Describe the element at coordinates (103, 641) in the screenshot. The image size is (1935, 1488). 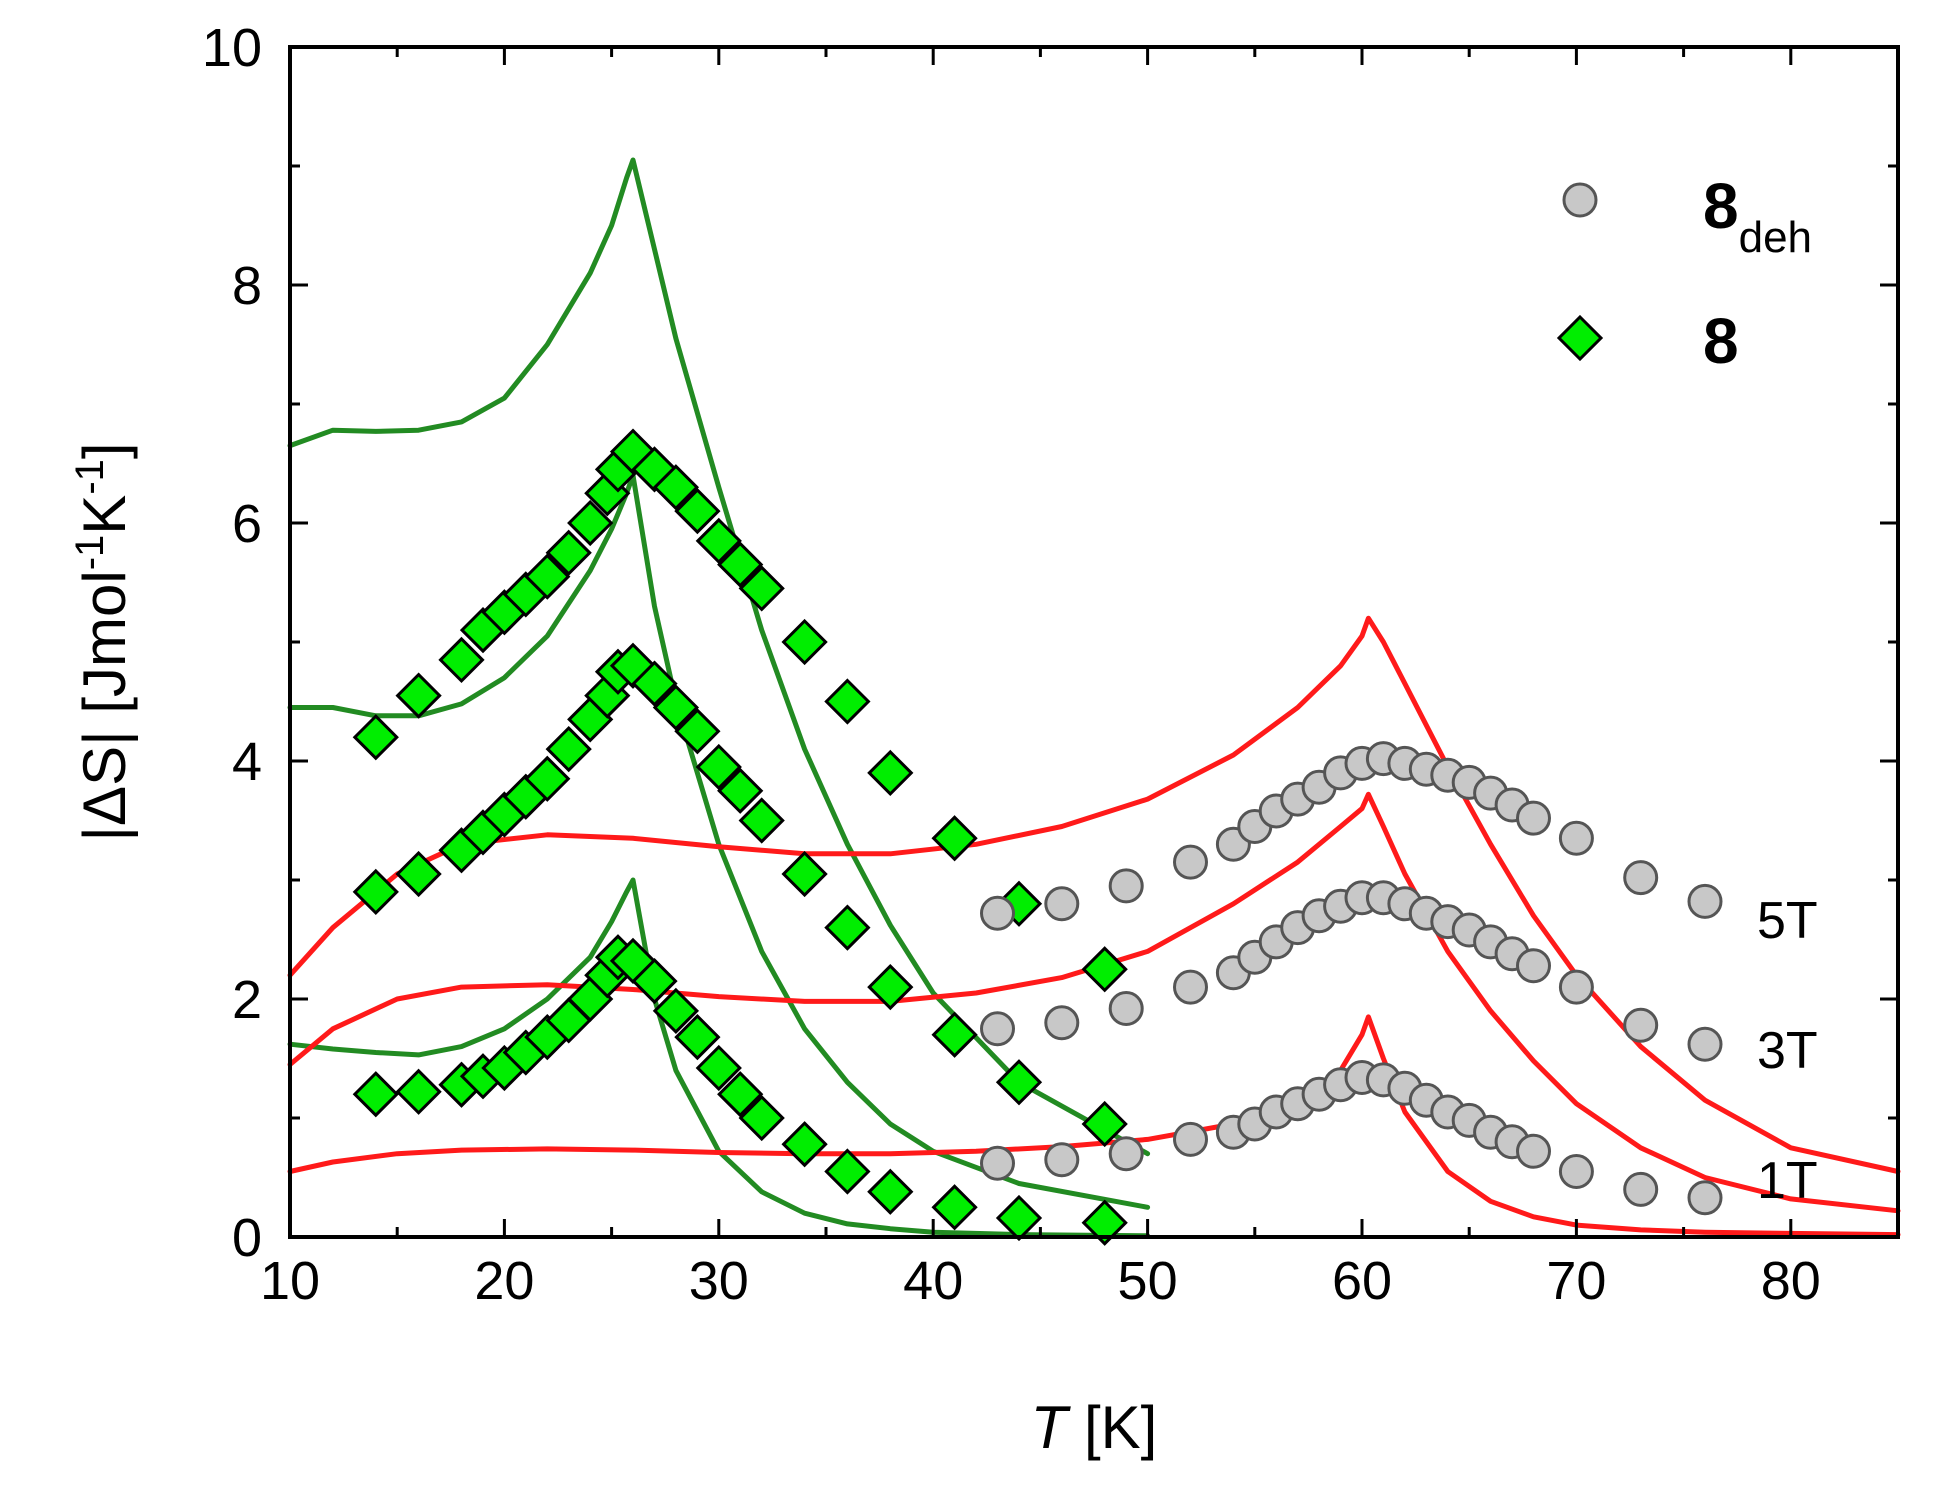
I see `y-axis-title: |ΔS| [Jmol-1K-1]` at that location.